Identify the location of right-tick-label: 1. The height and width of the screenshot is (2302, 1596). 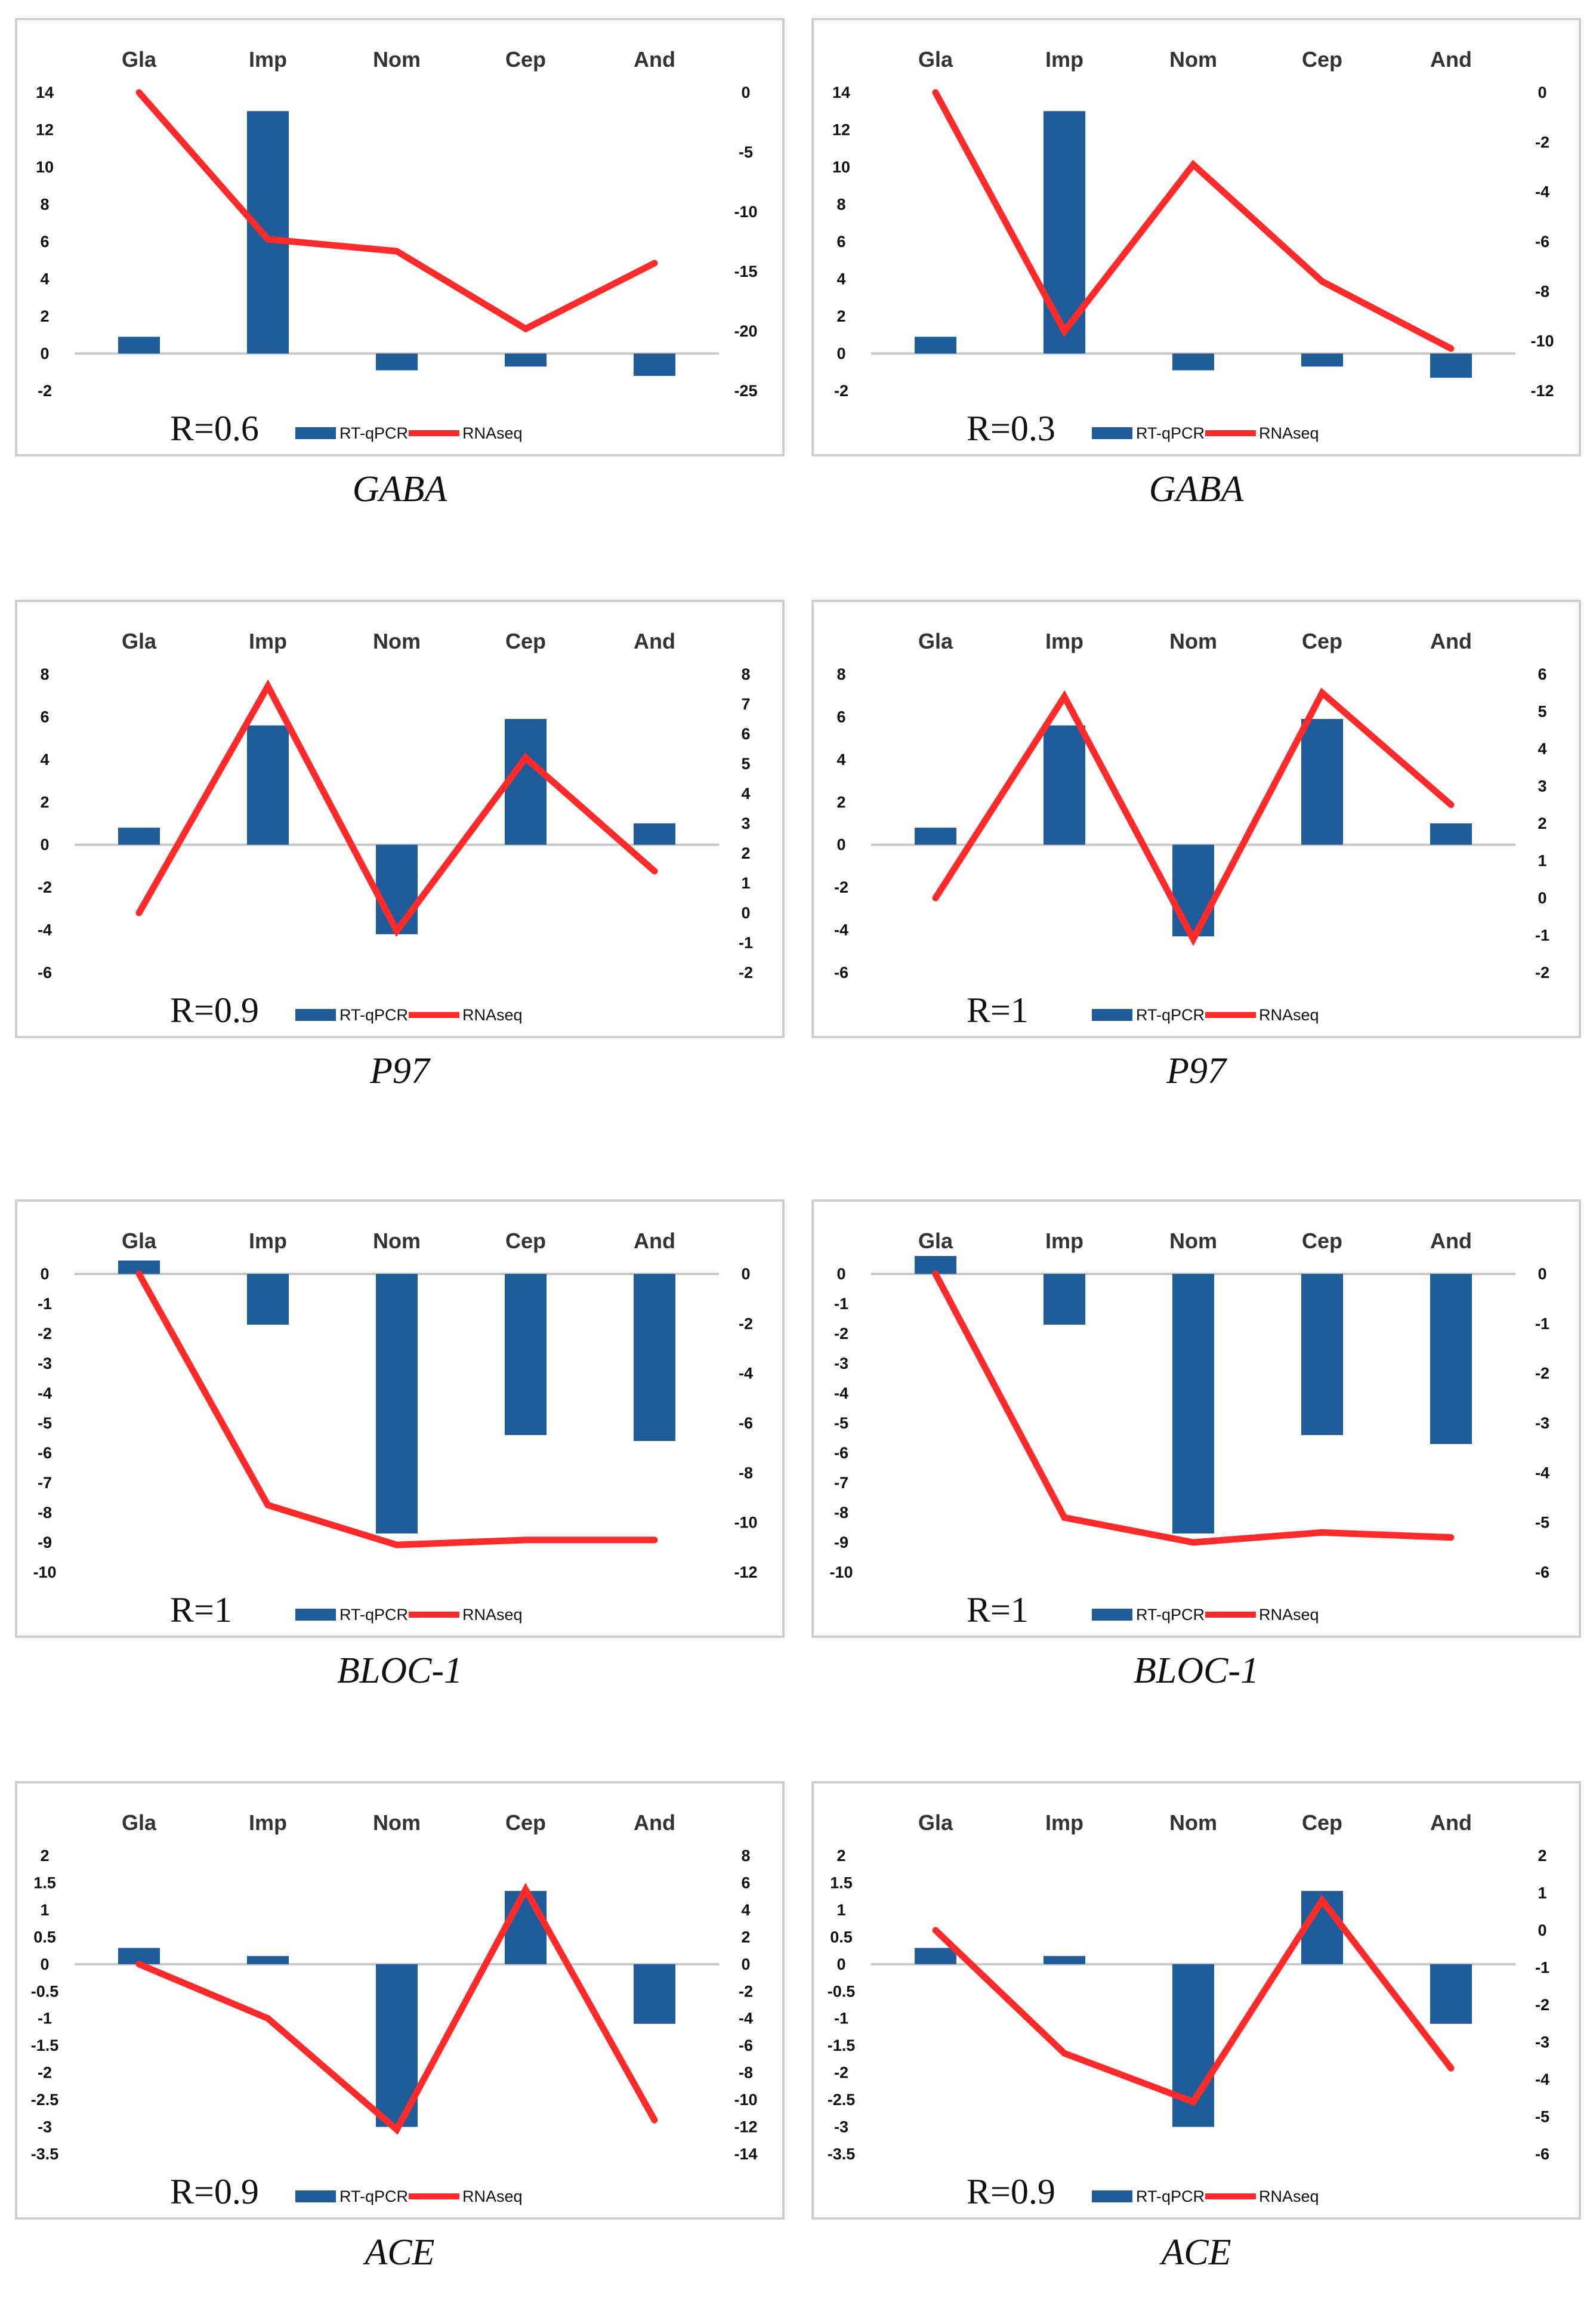
(1542, 1893).